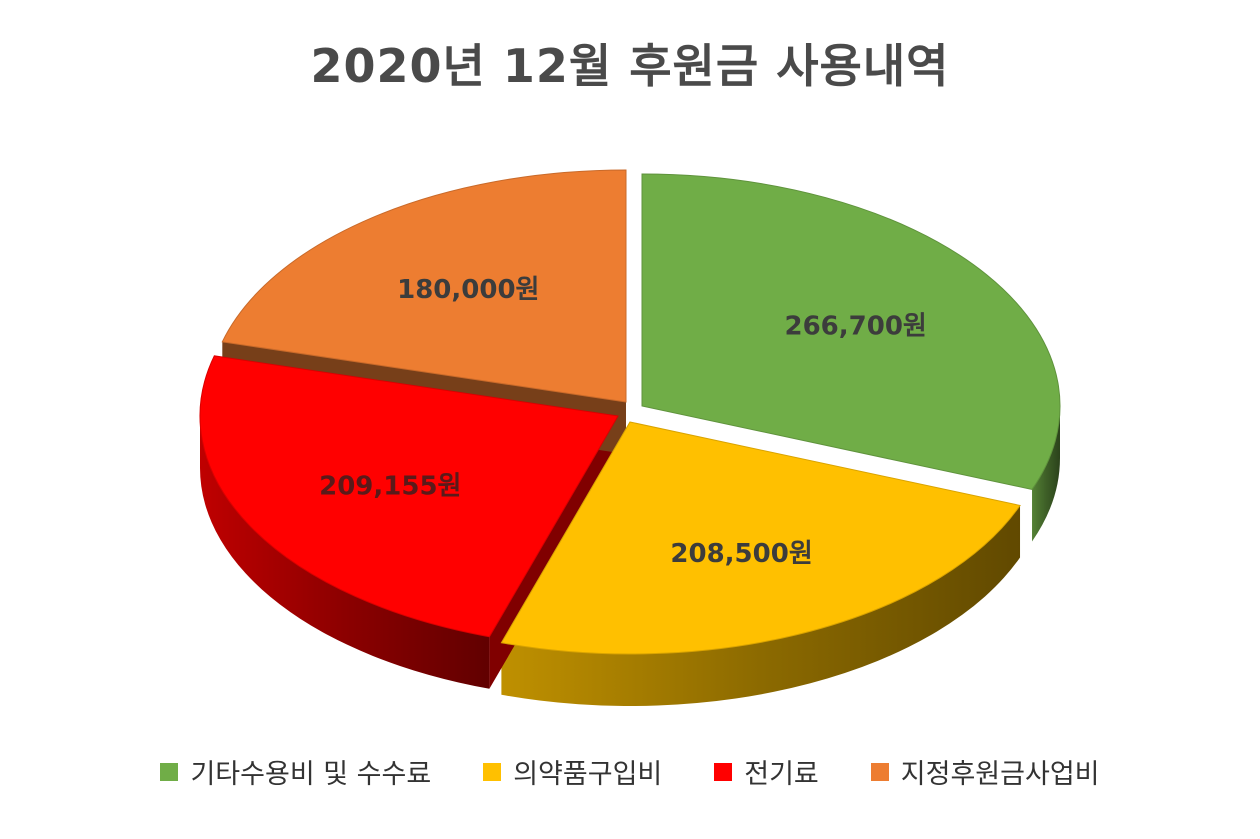  I want to click on data-label: 266,700원, so click(856, 327).